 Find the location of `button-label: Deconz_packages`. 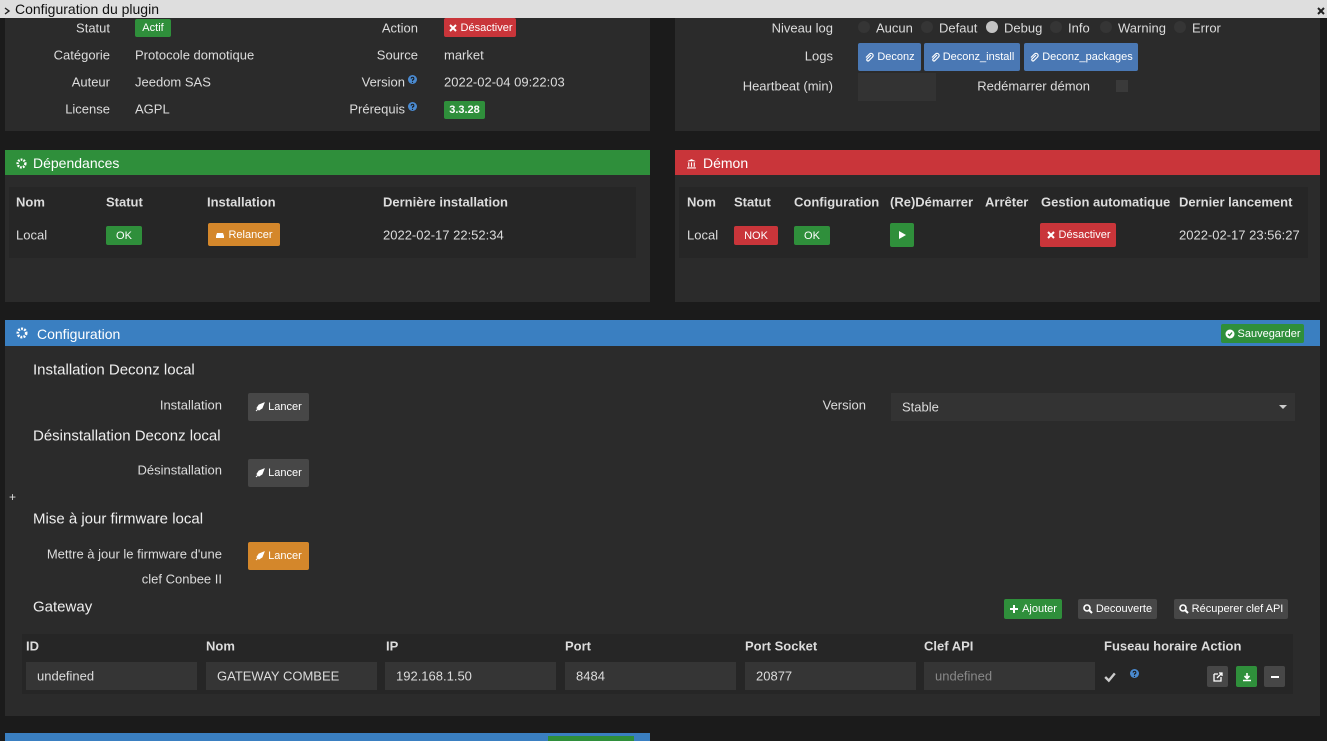

button-label: Deconz_packages is located at coordinates (1087, 57).